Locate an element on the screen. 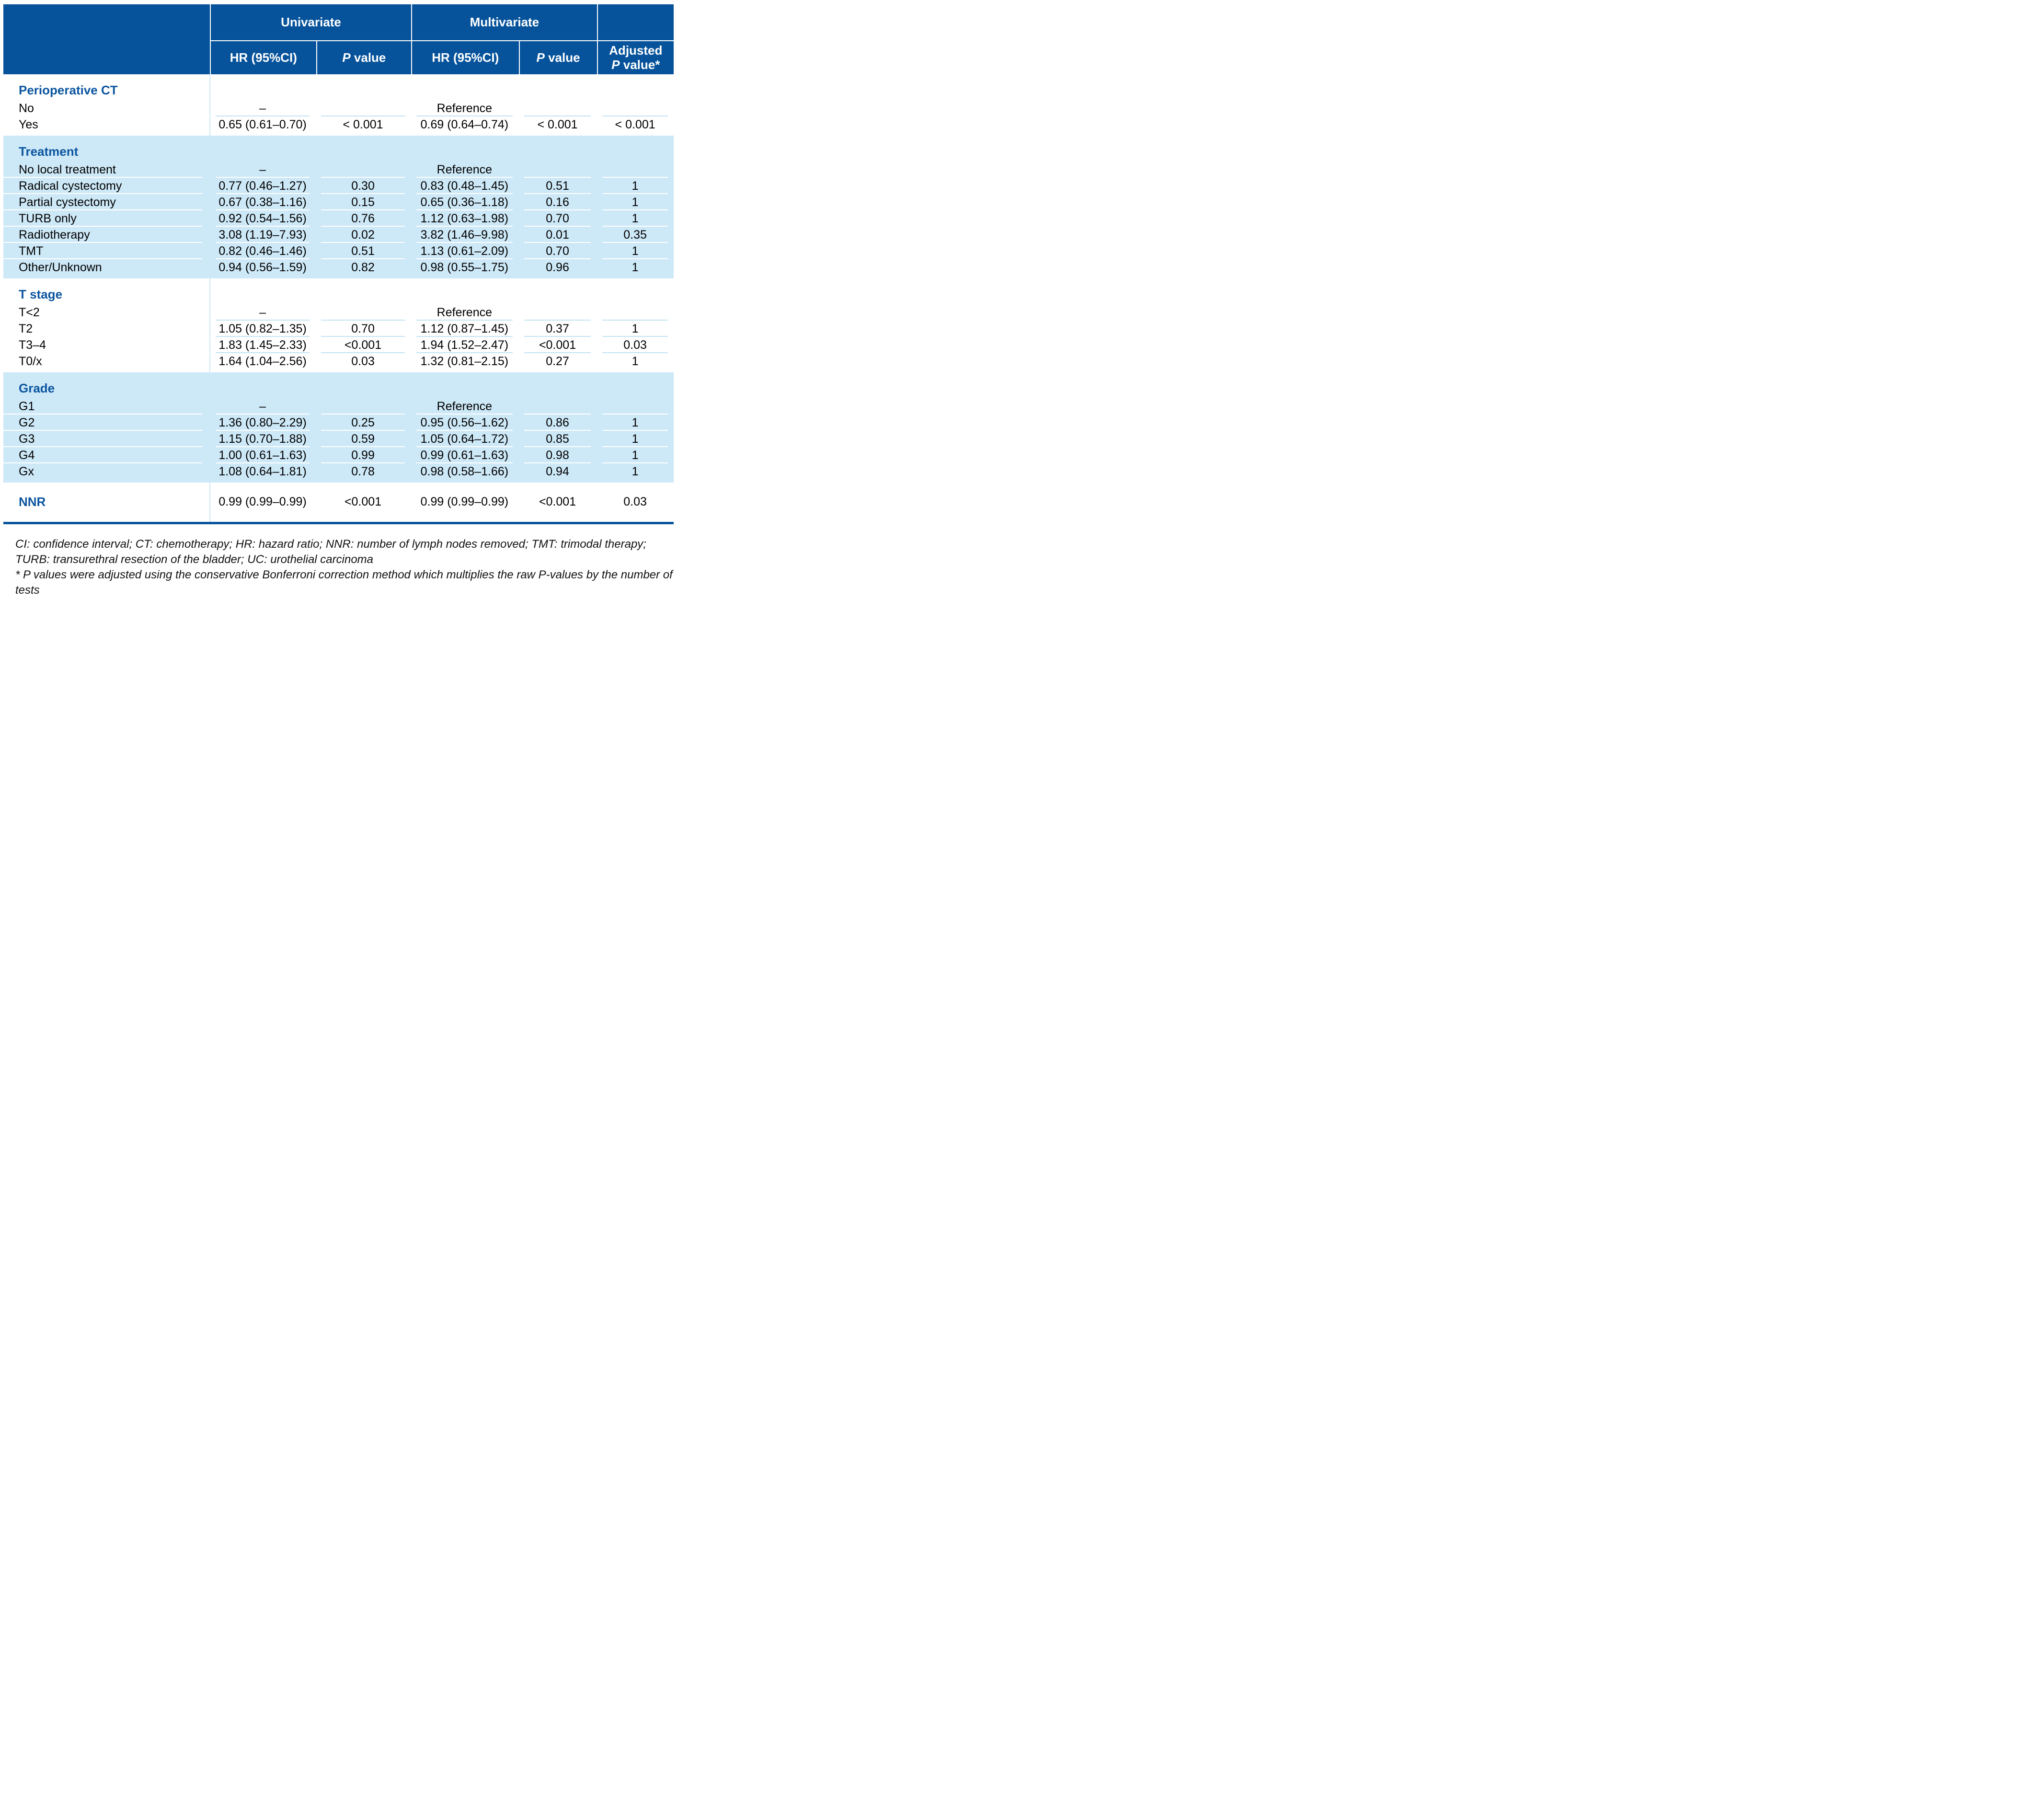 The image size is (2044, 1809). row-label: T2 is located at coordinates (106, 329).